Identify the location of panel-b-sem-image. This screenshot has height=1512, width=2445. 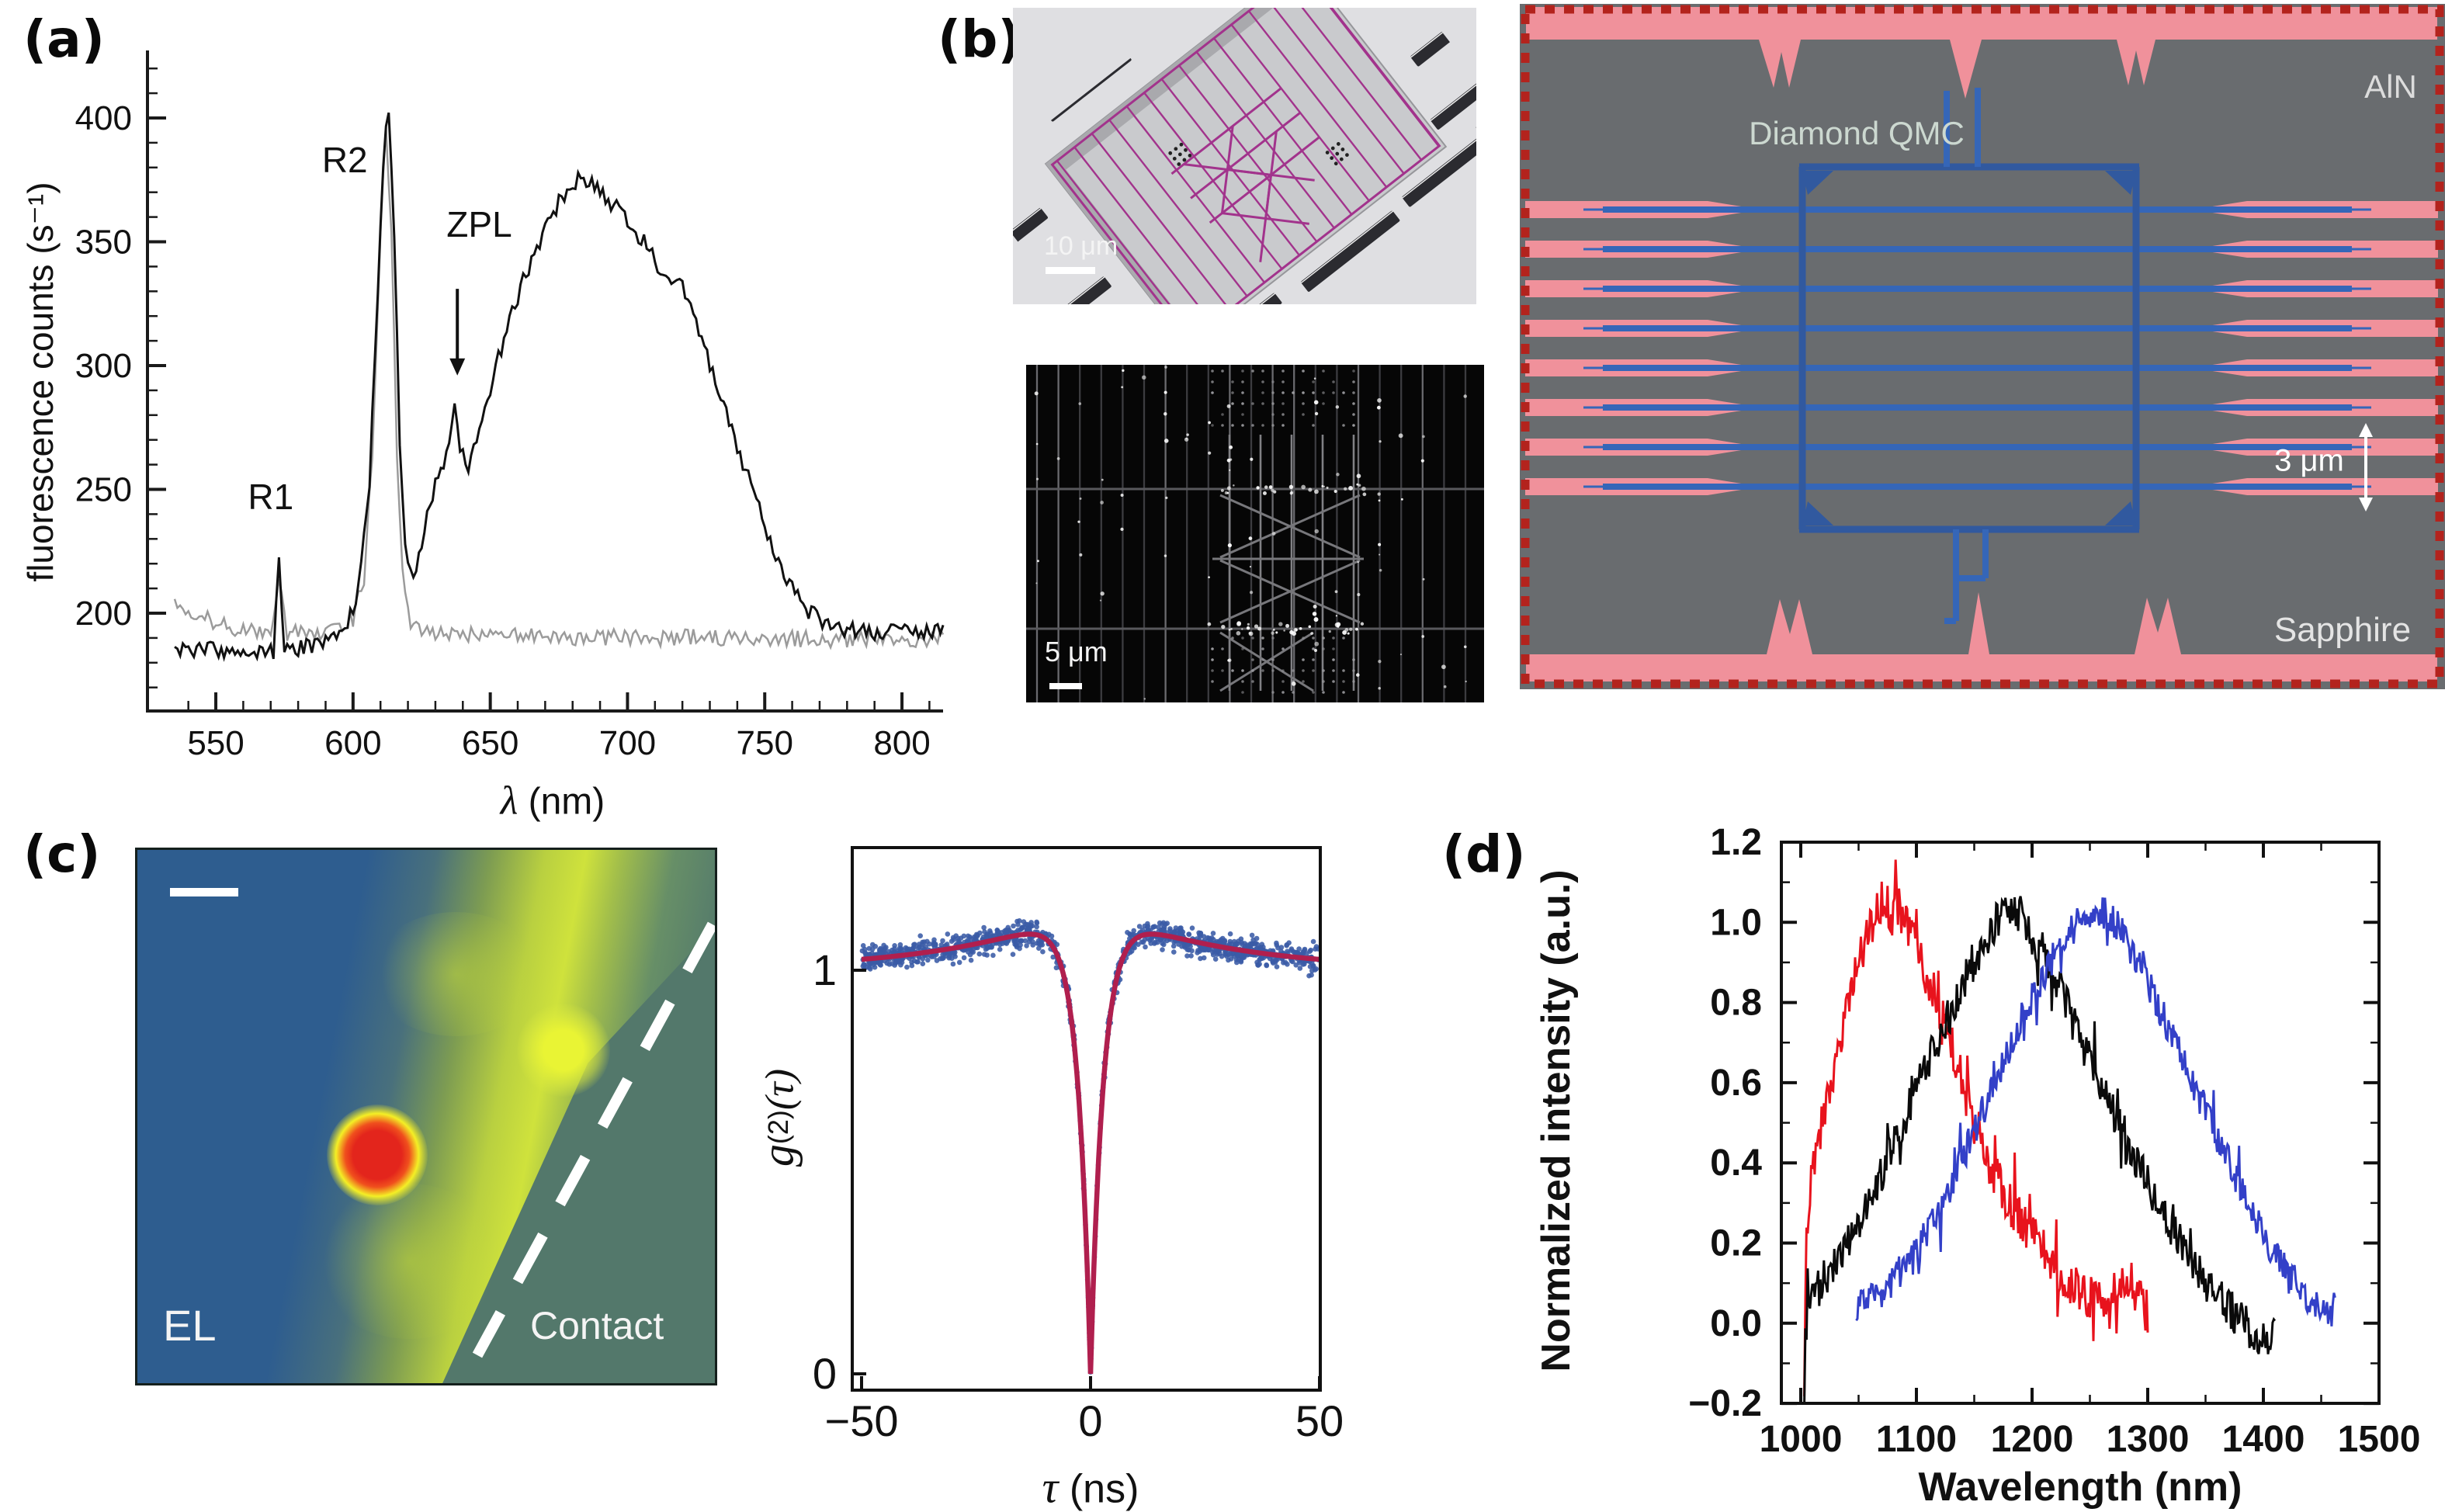
(1244, 156).